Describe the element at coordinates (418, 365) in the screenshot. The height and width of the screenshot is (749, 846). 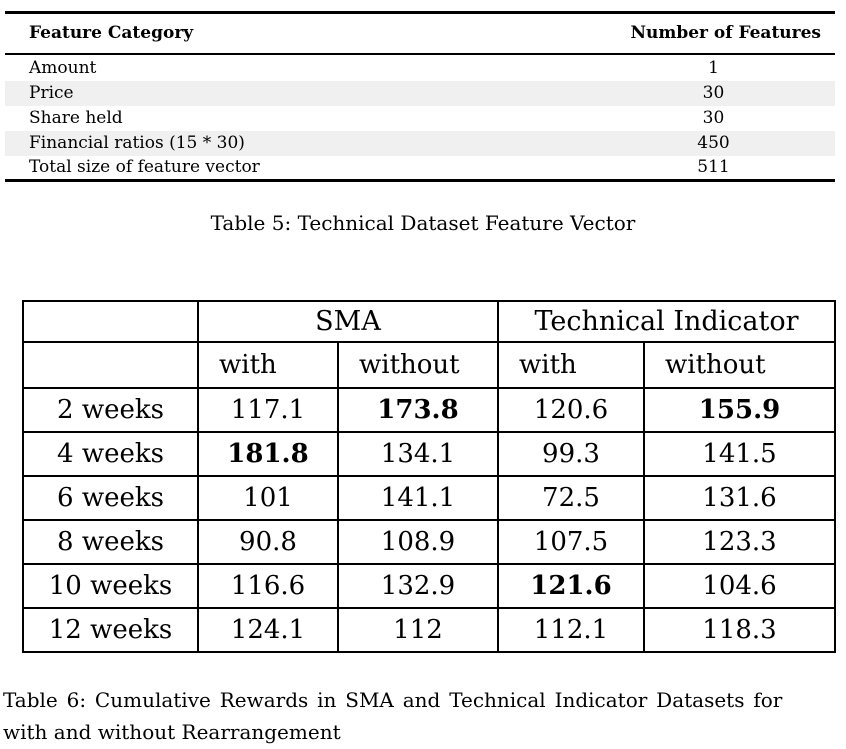
I see `table6-subheader-sma-without: without` at that location.